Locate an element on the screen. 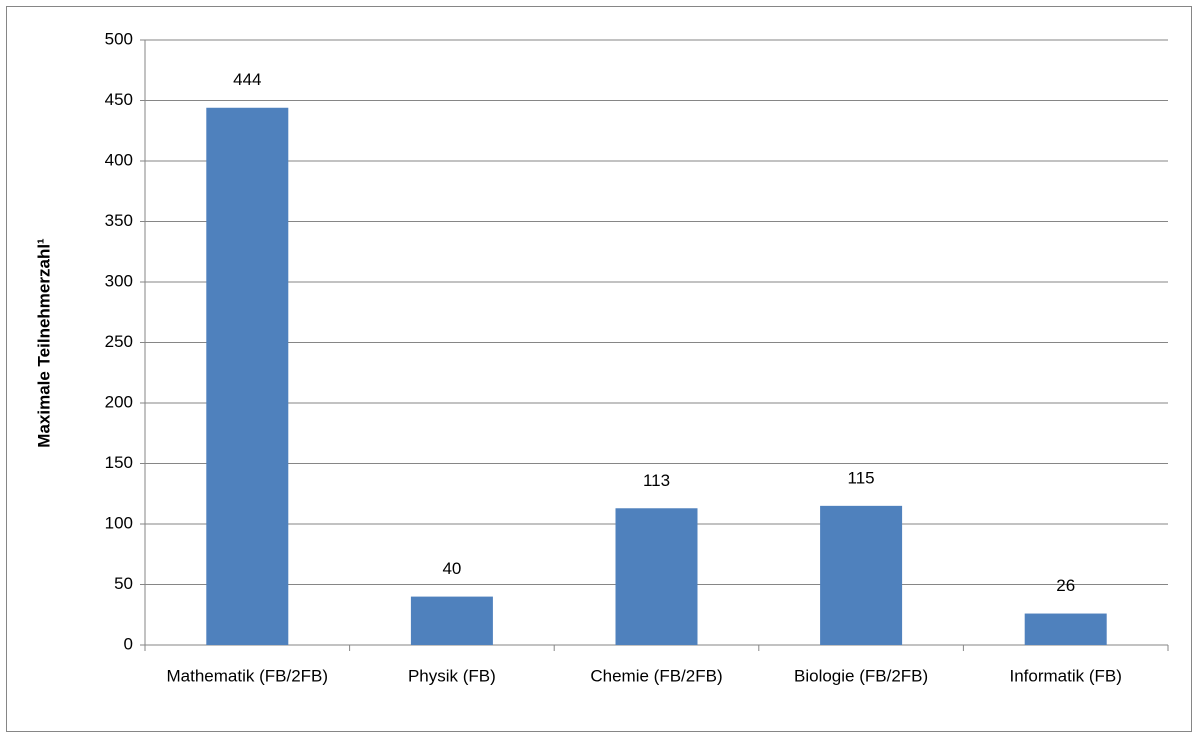 This screenshot has width=1198, height=738. y-tick-label: 500 is located at coordinates (119, 38).